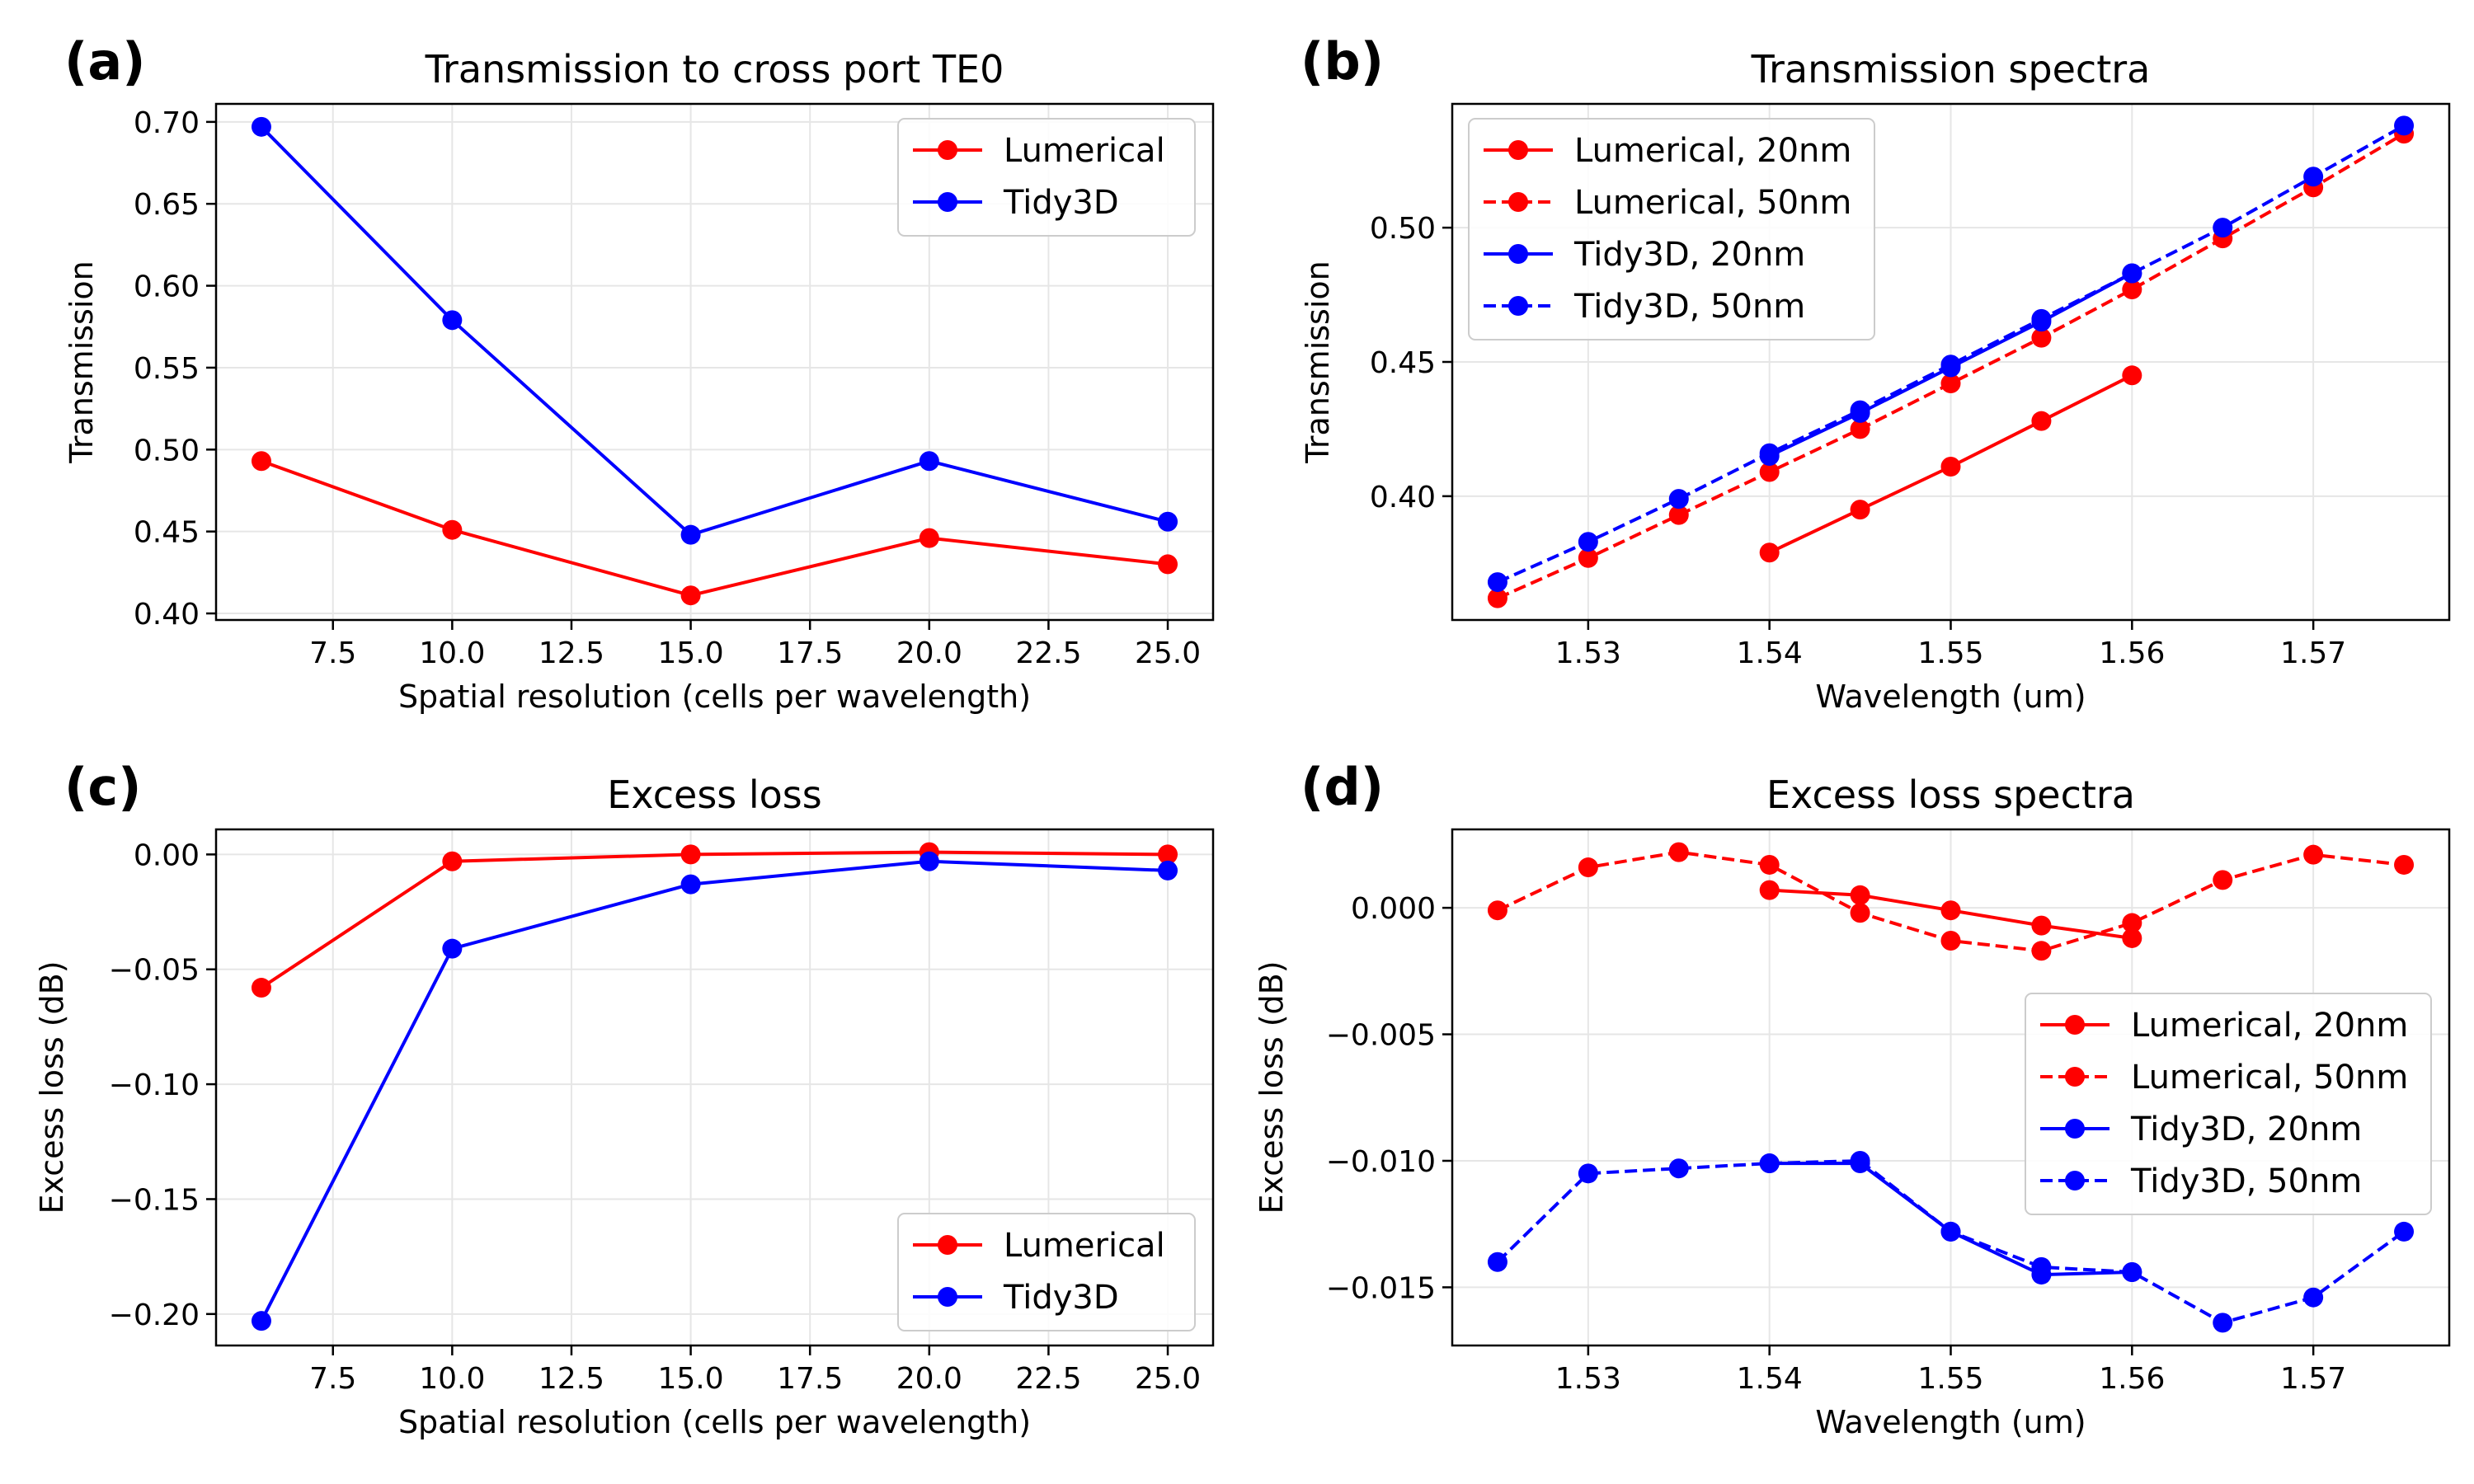 This screenshot has height=1484, width=2474. Describe the element at coordinates (154, 1200) in the screenshot. I see `y-tick-label: −0.15` at that location.